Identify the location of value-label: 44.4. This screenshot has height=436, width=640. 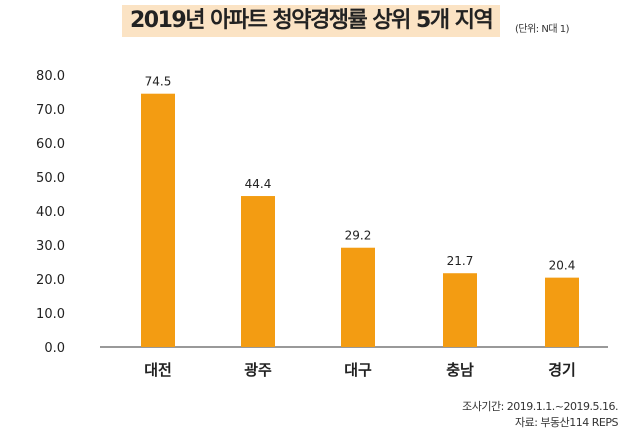
(258, 184).